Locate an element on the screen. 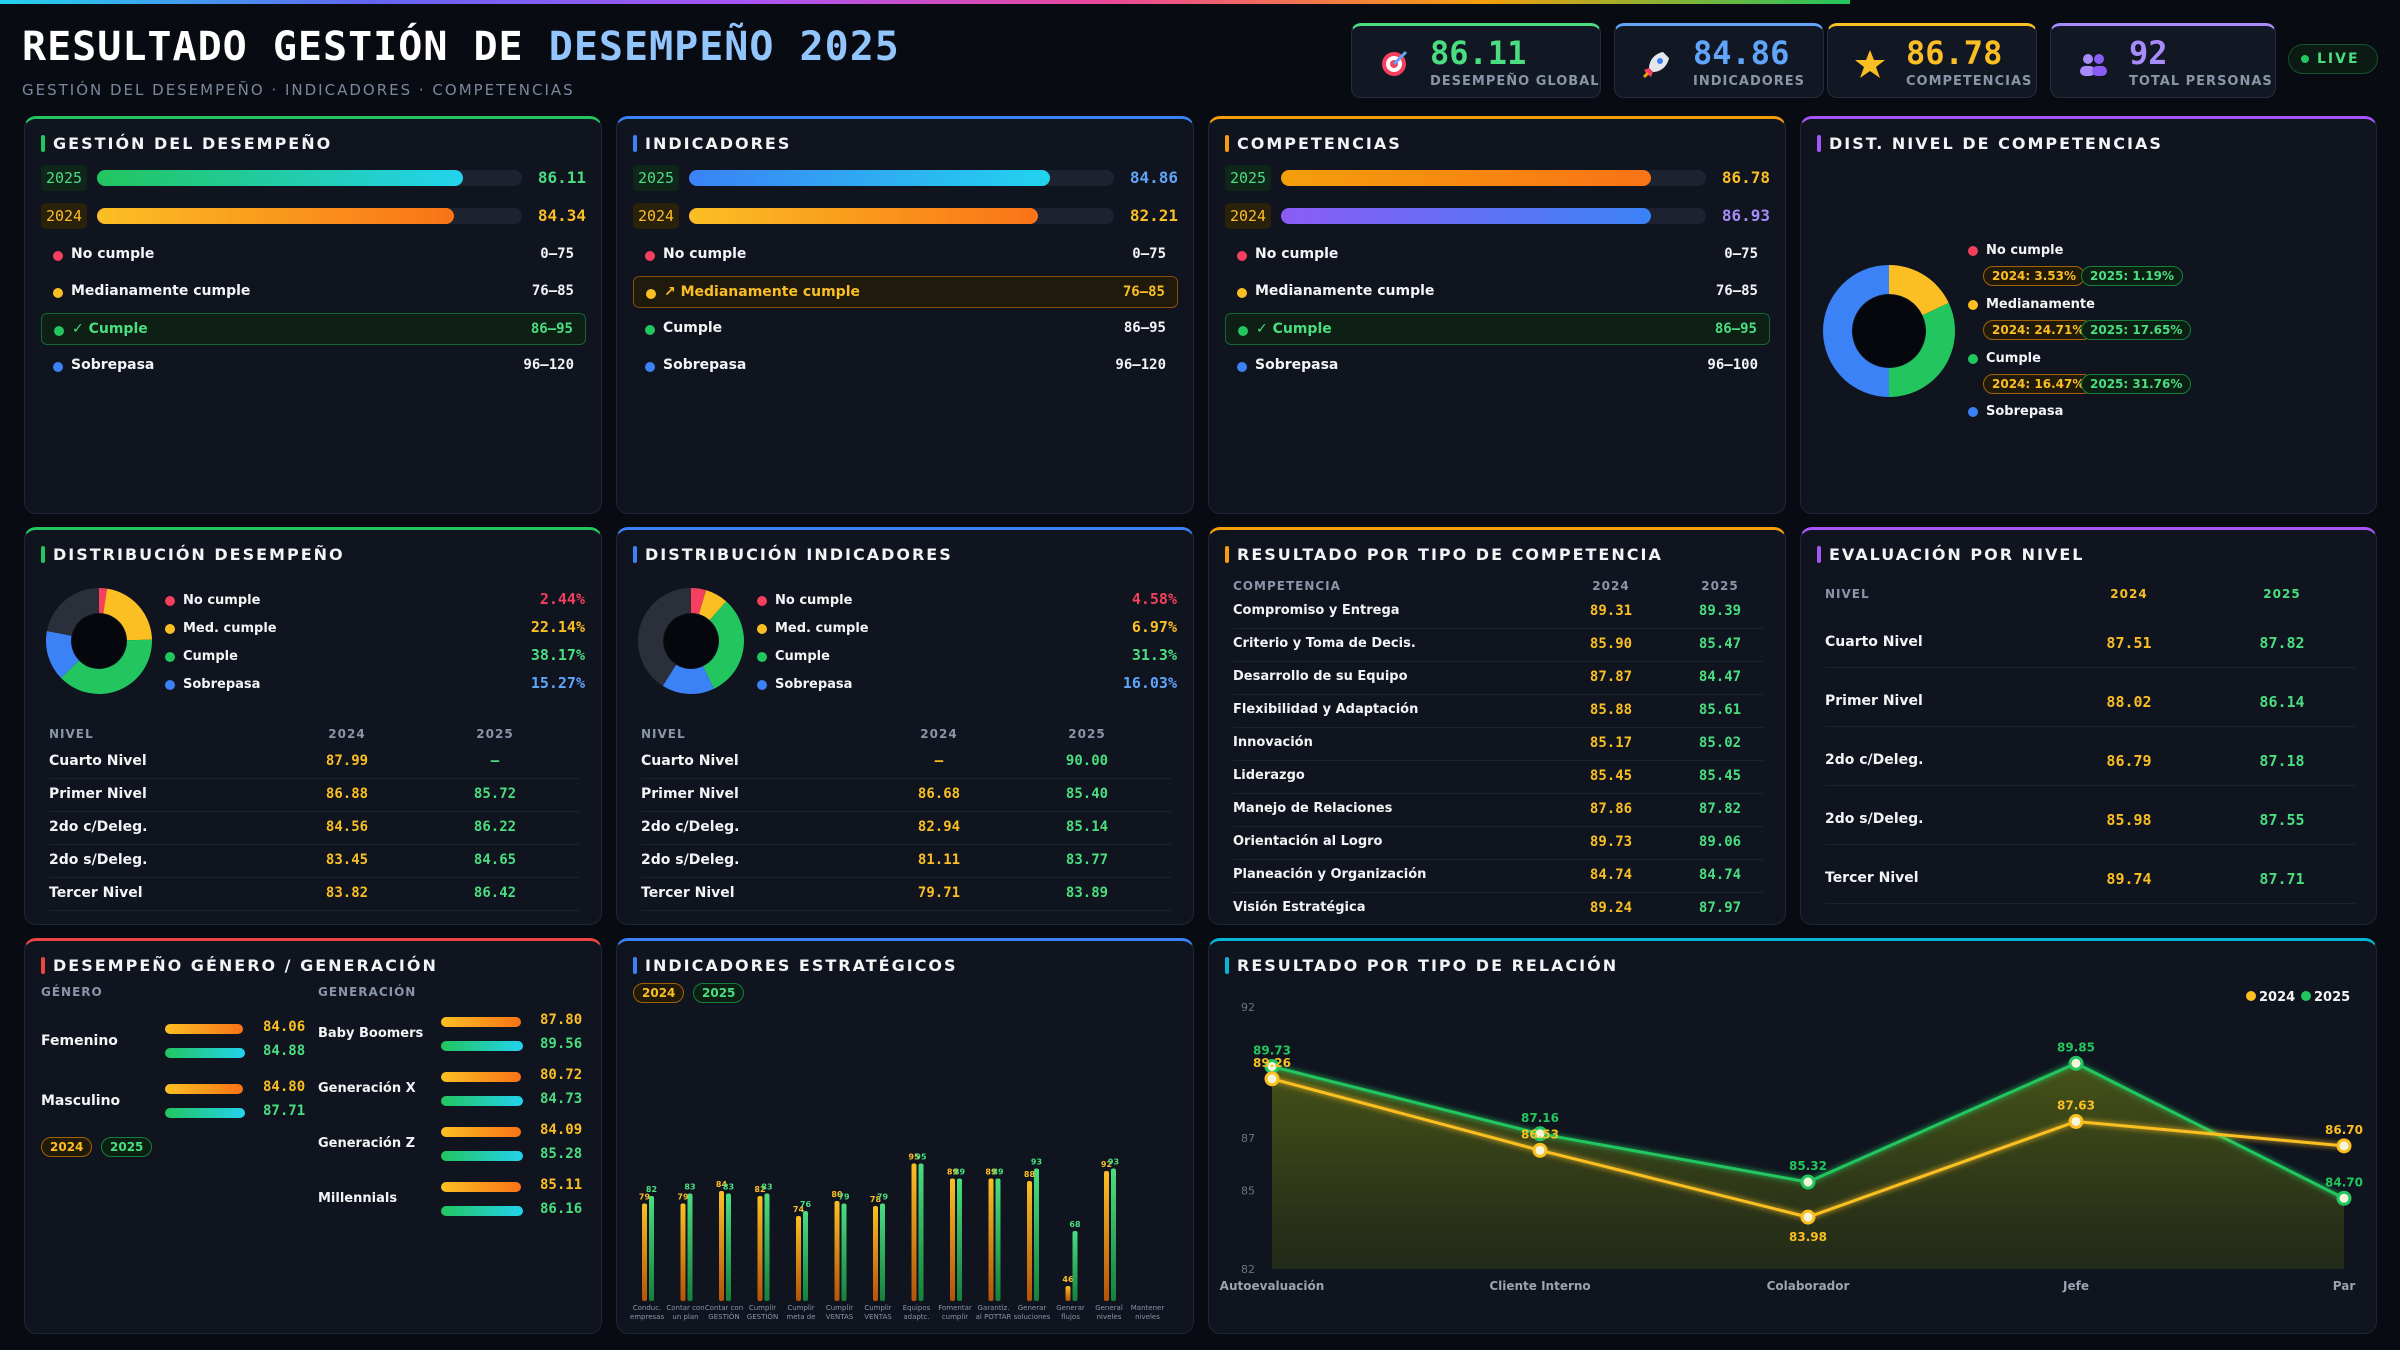  card-title: GESTIÓN DEL DESEMPEÑO is located at coordinates (186, 143).